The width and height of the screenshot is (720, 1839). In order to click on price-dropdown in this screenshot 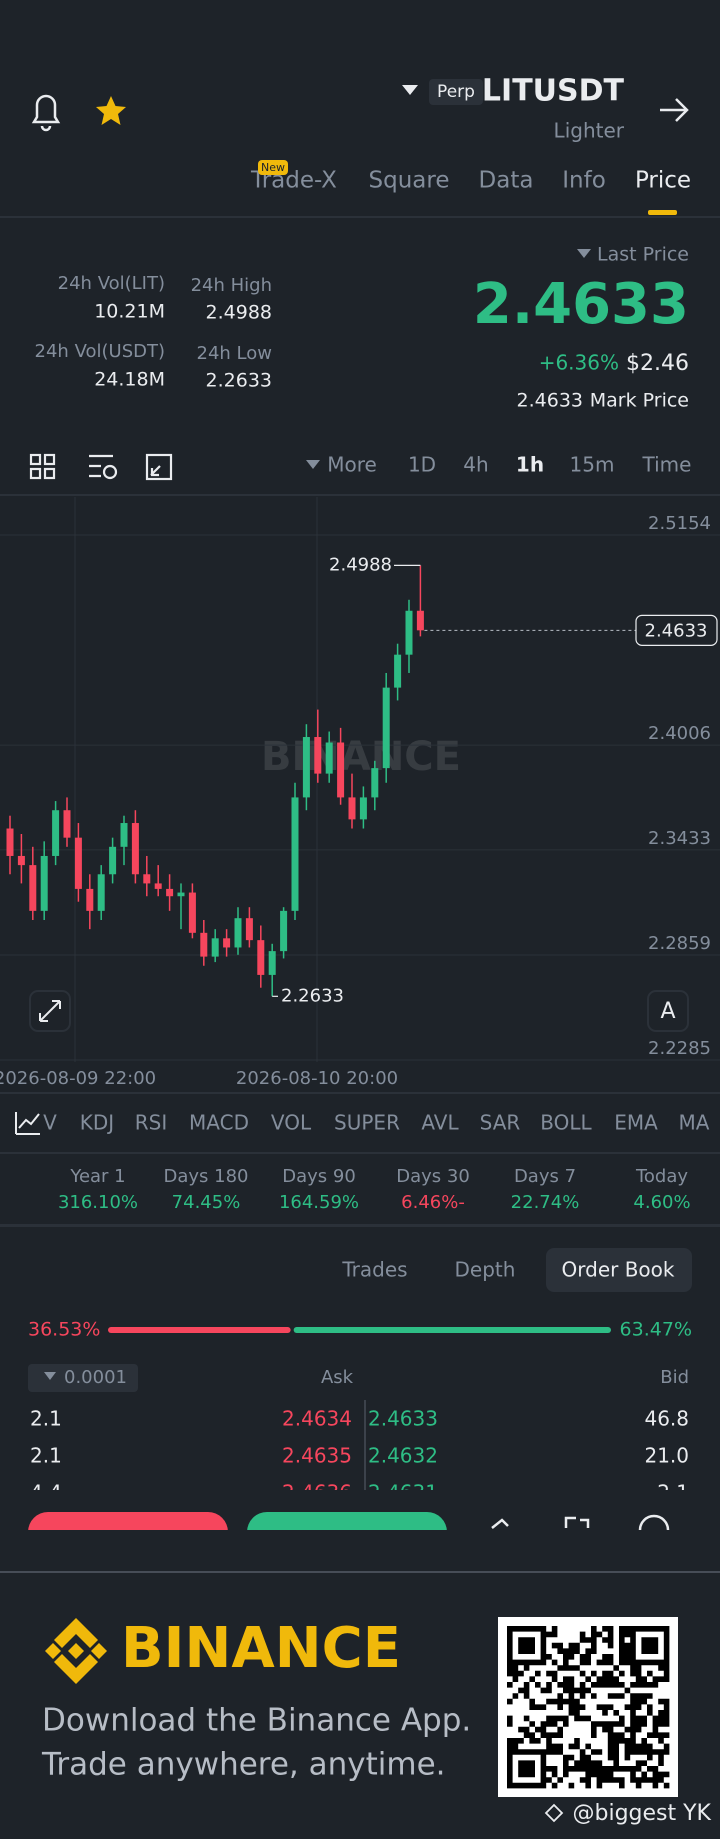, I will do `click(584, 253)`.